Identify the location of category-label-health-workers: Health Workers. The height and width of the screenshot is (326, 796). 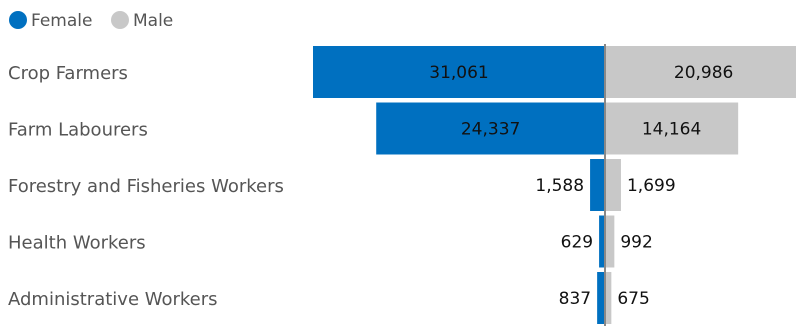
(77, 243).